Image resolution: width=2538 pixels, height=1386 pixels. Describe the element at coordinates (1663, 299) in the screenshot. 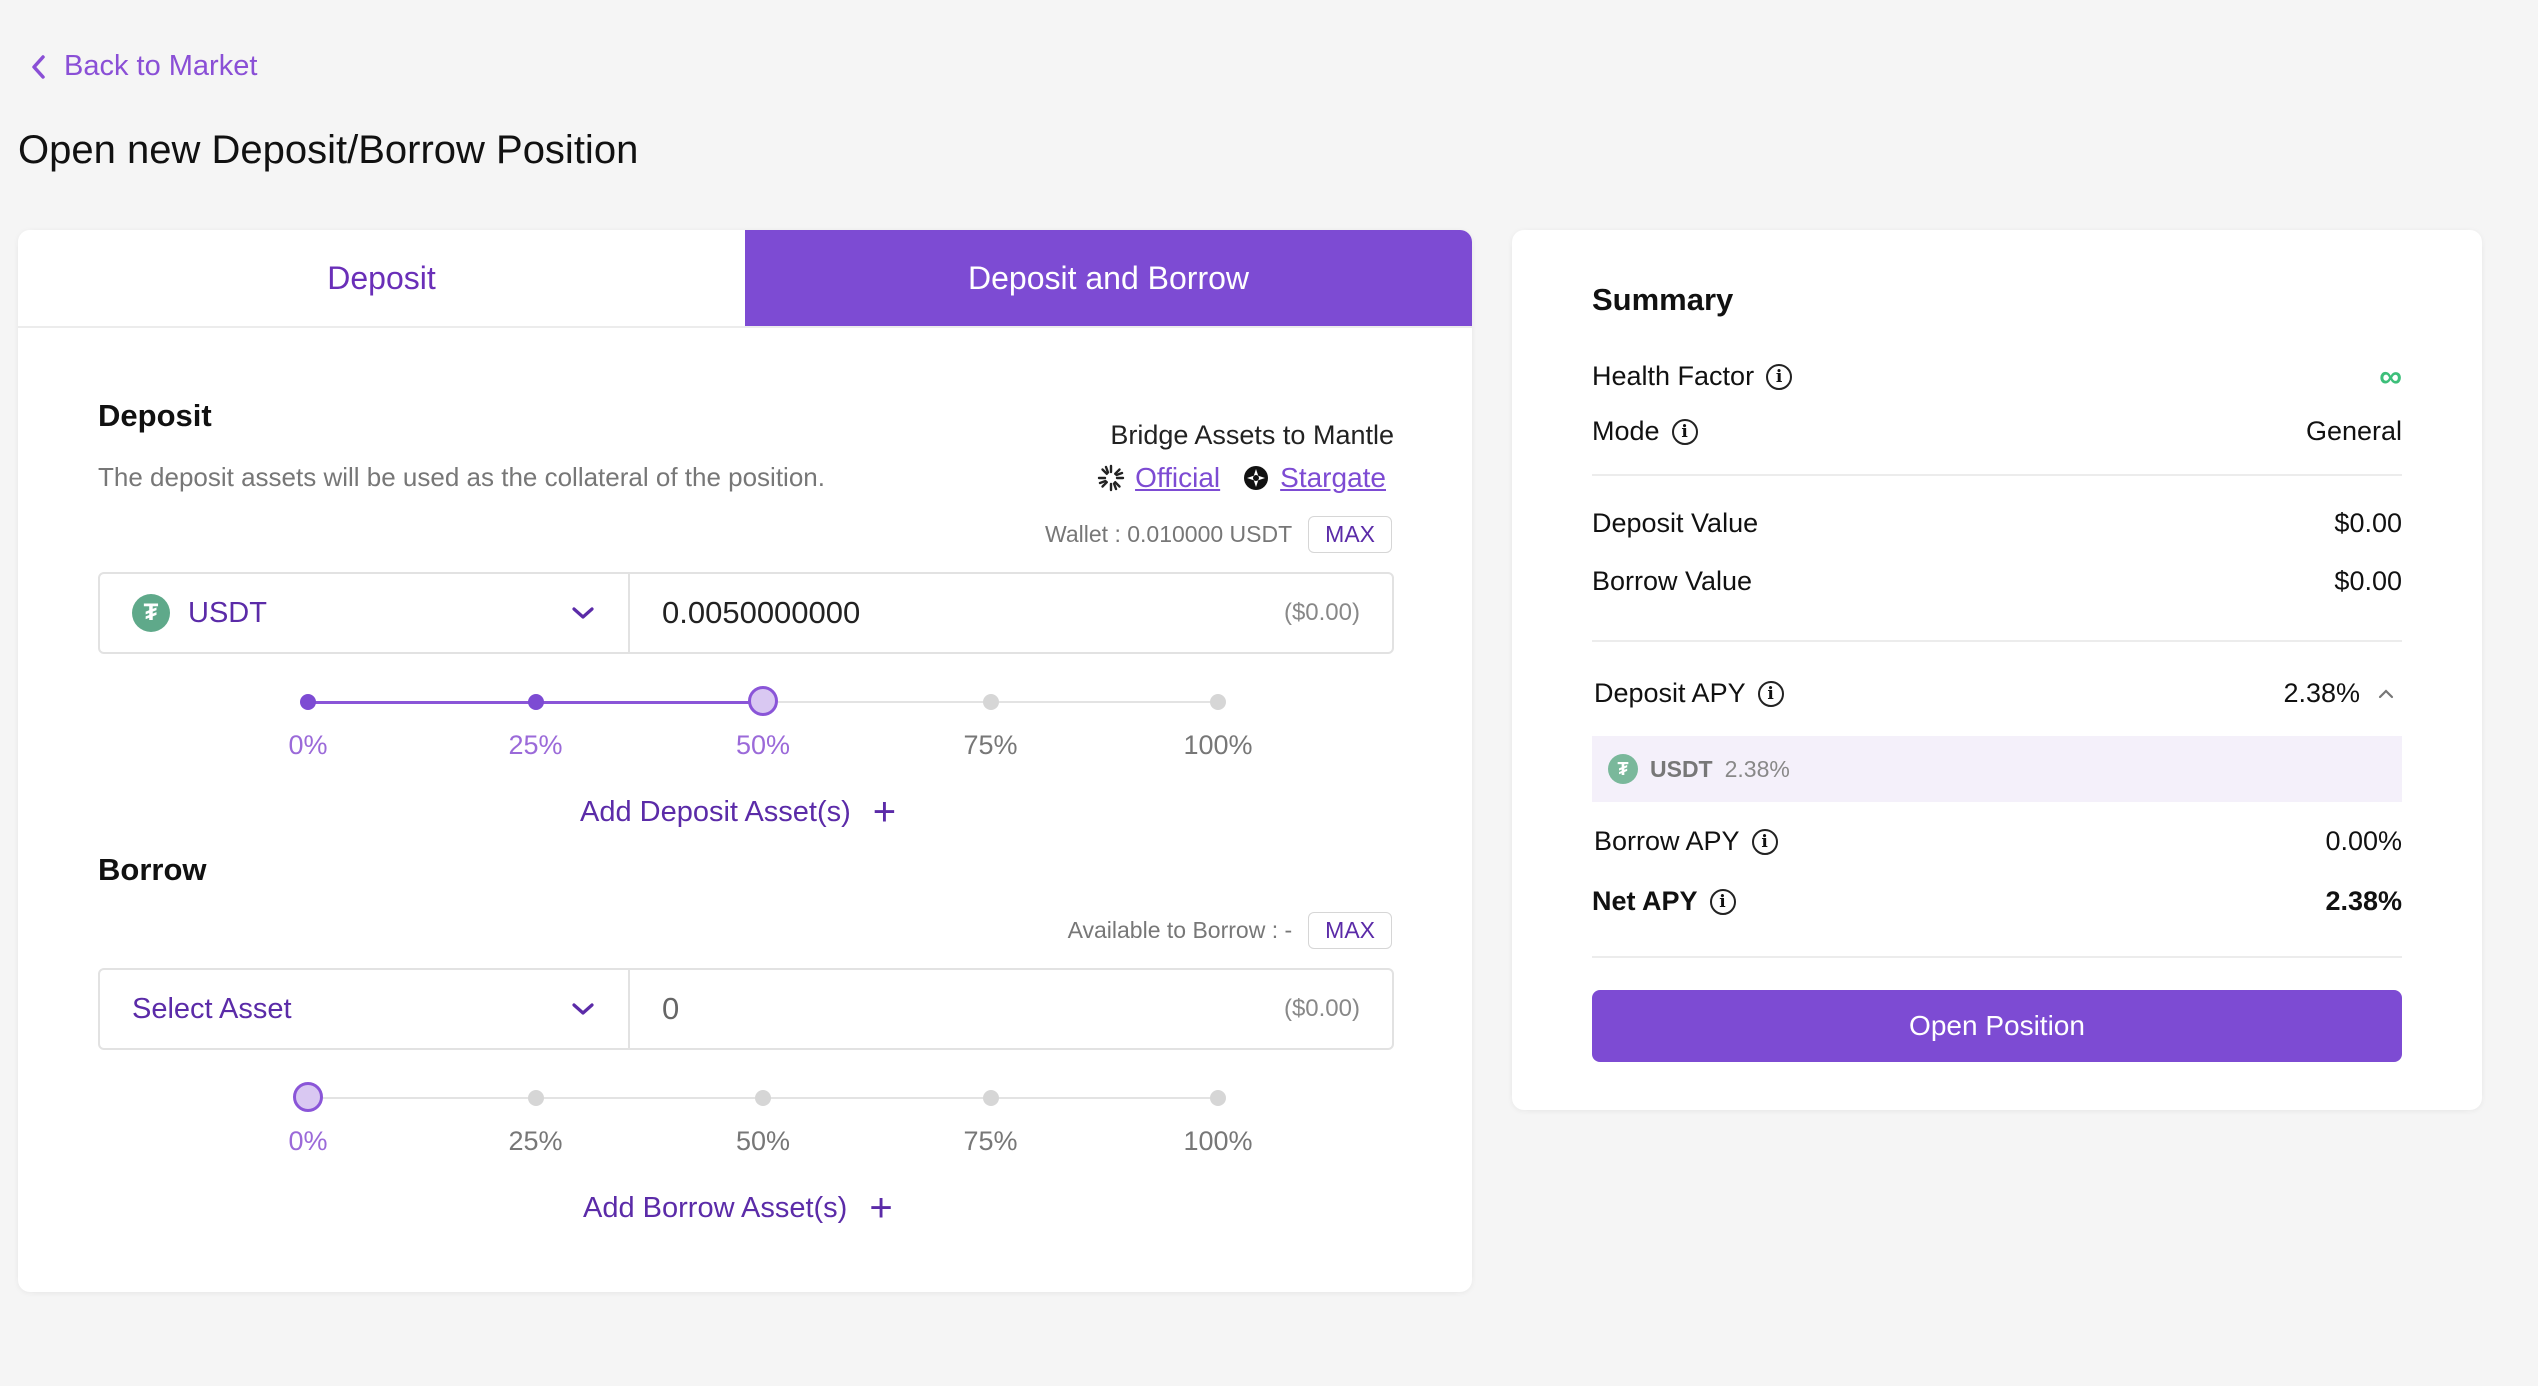

I see `summary-title: Summary` at that location.